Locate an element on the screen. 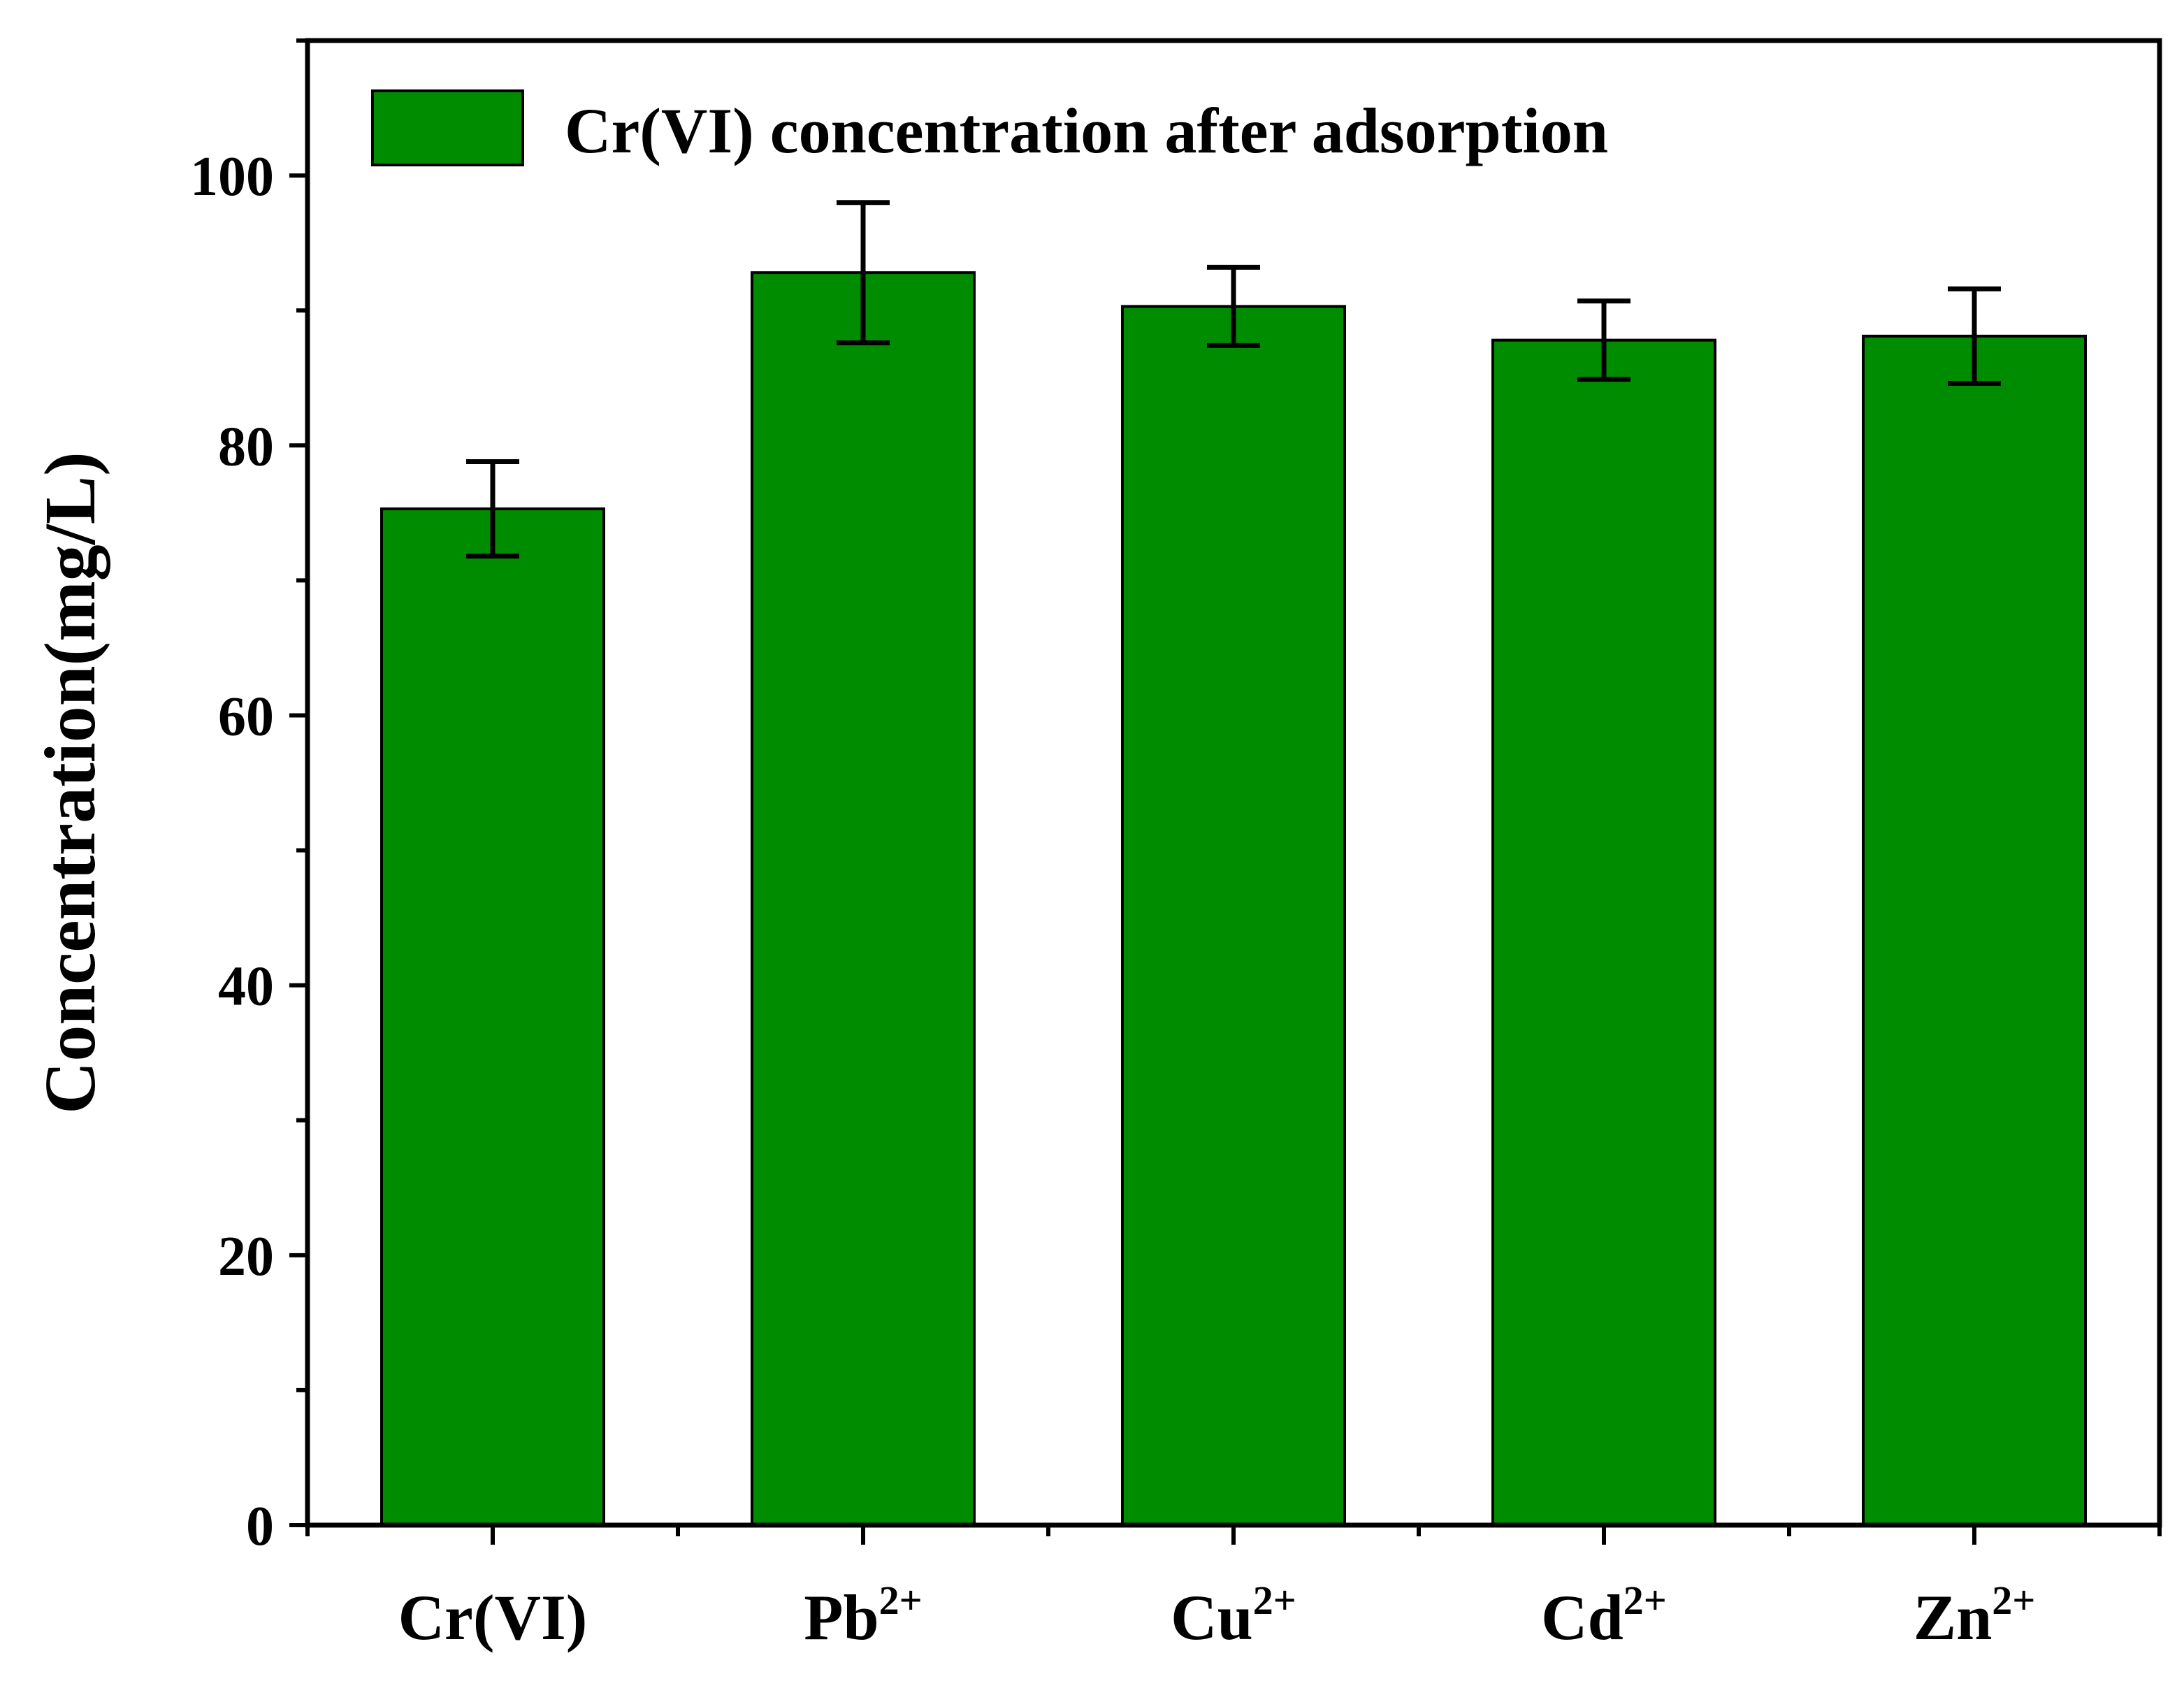 Image resolution: width=2184 pixels, height=1681 pixels. y-tick-label: 100 is located at coordinates (232, 177).